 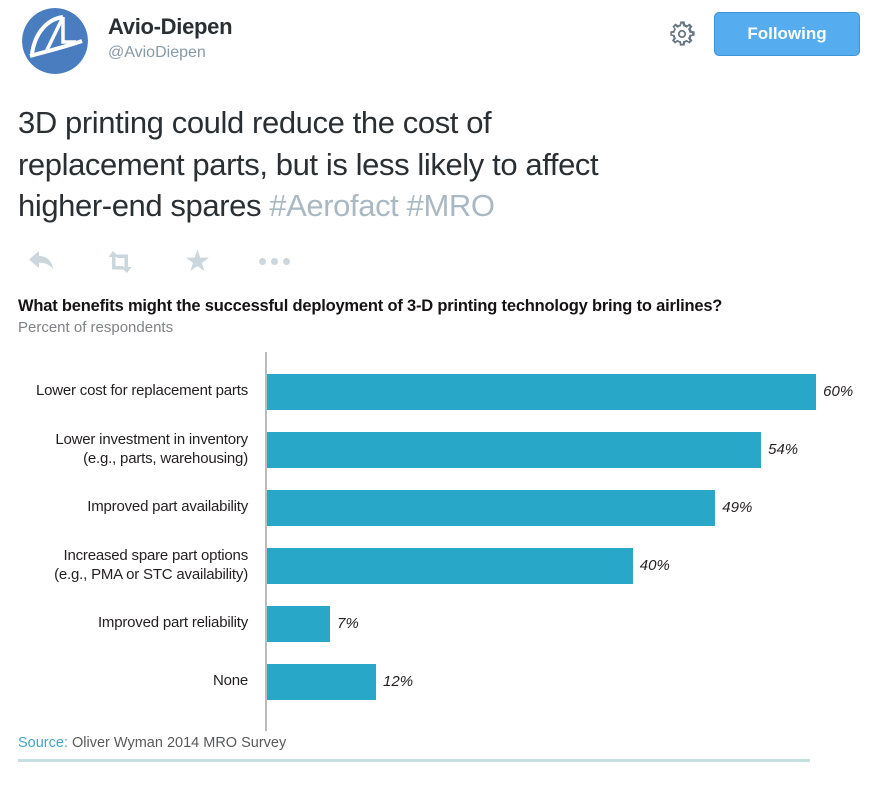 What do you see at coordinates (255, 122) in the screenshot?
I see `tweet-text-line-1: 3D printing could reduce the cost of` at bounding box center [255, 122].